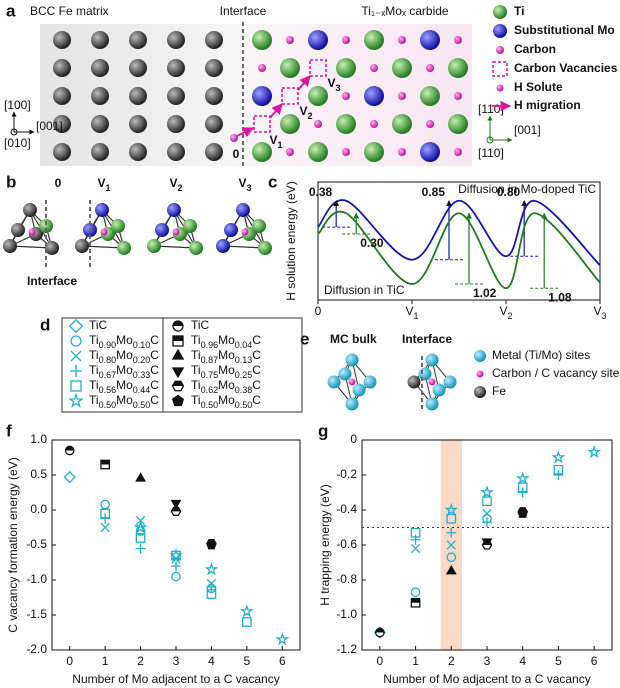 This screenshot has width=620, height=688. Describe the element at coordinates (108, 390) in the screenshot. I see `subscript: 0.56` at that location.